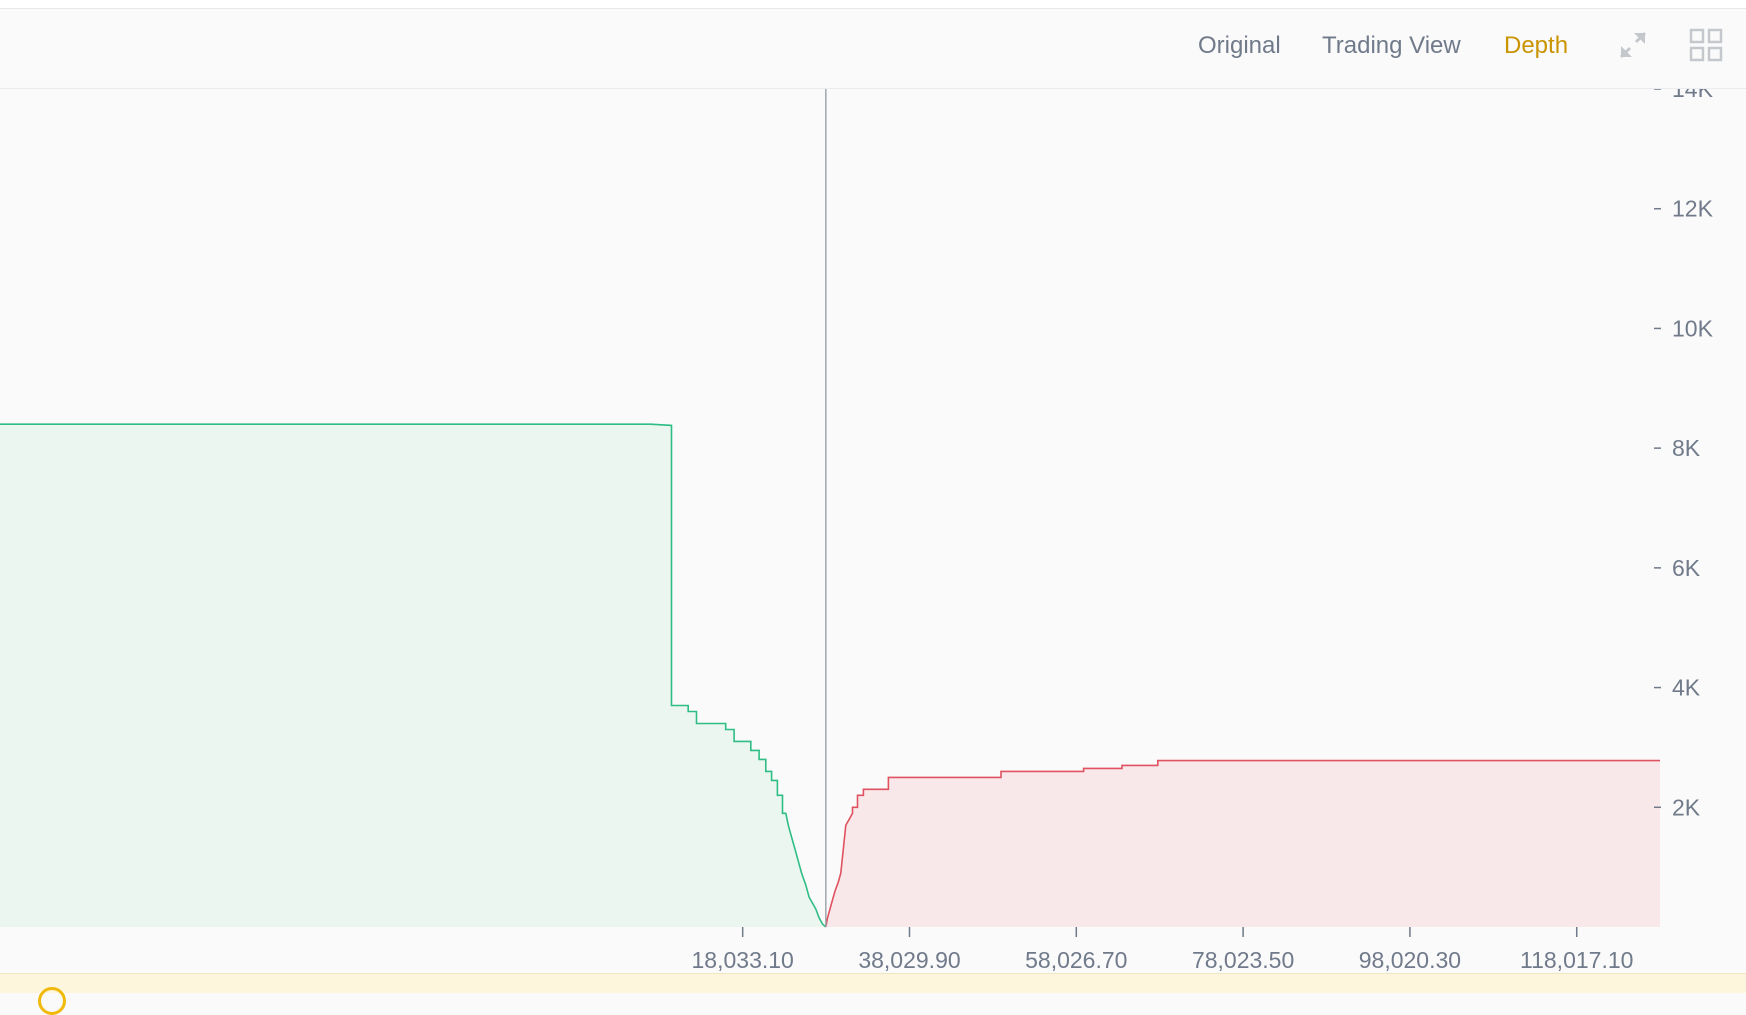 This screenshot has height=1015, width=1746. Describe the element at coordinates (1706, 45) in the screenshot. I see `grid-layout-icon` at that location.